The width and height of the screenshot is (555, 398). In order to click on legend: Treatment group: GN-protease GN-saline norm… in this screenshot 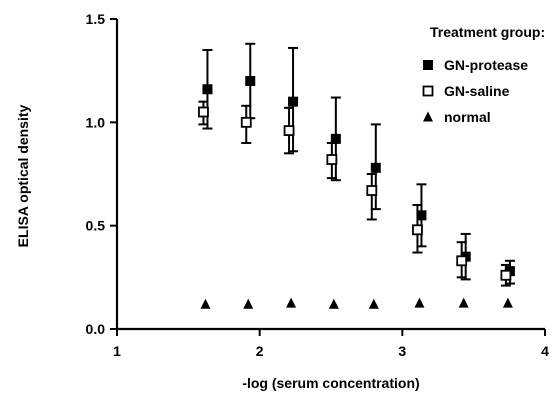, I will do `click(483, 74)`.